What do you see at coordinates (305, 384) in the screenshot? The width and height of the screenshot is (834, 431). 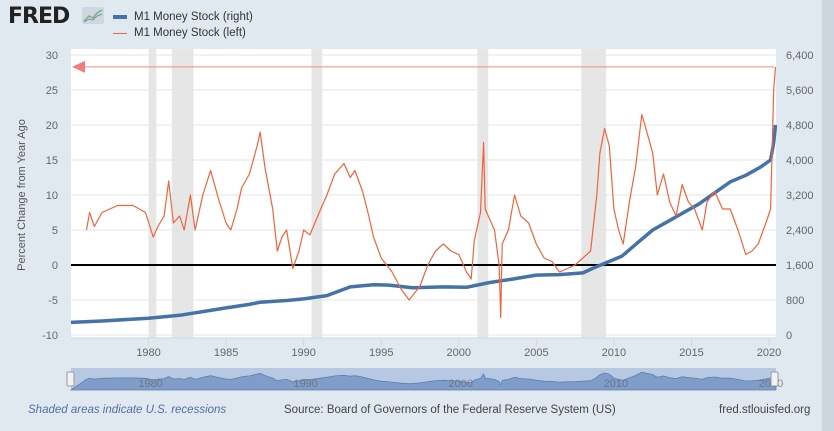 I see `navigator-label: 1990` at bounding box center [305, 384].